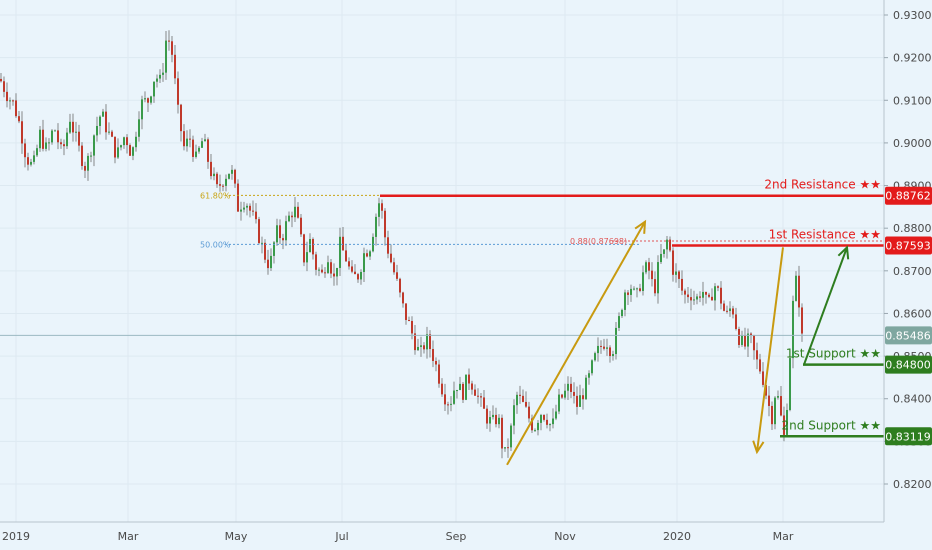 Image resolution: width=932 pixels, height=550 pixels. Describe the element at coordinates (770, 350) in the screenshot. I see `trend-arrow-line` at that location.